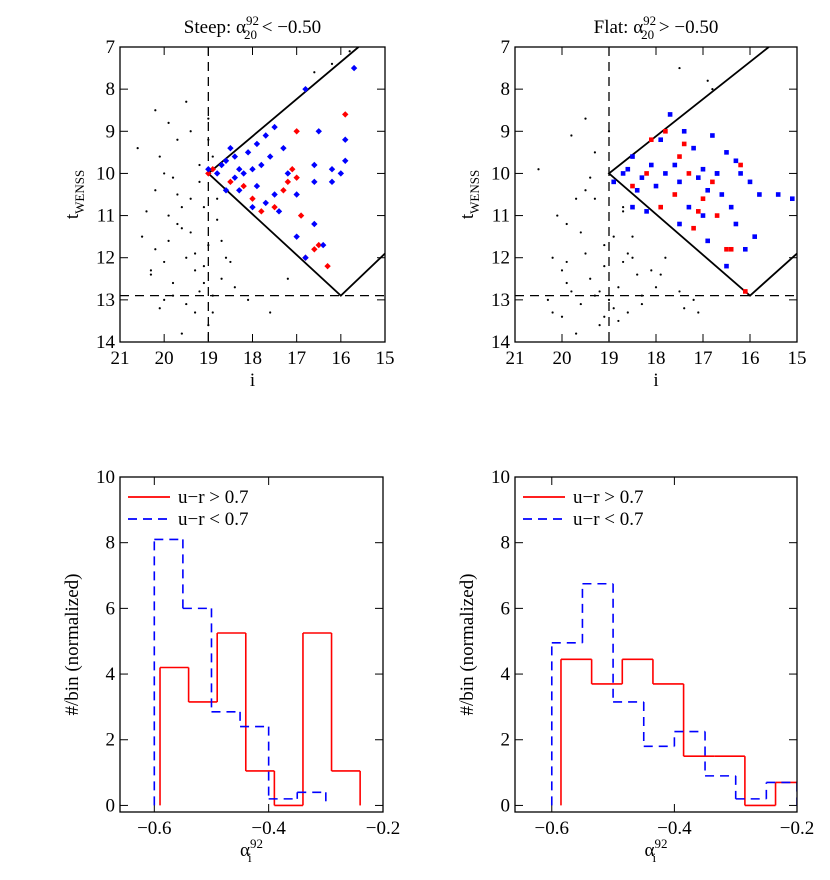 The height and width of the screenshot is (880, 830). Describe the element at coordinates (619, 27) in the screenshot. I see `chart-title-text: Flat: α` at that location.